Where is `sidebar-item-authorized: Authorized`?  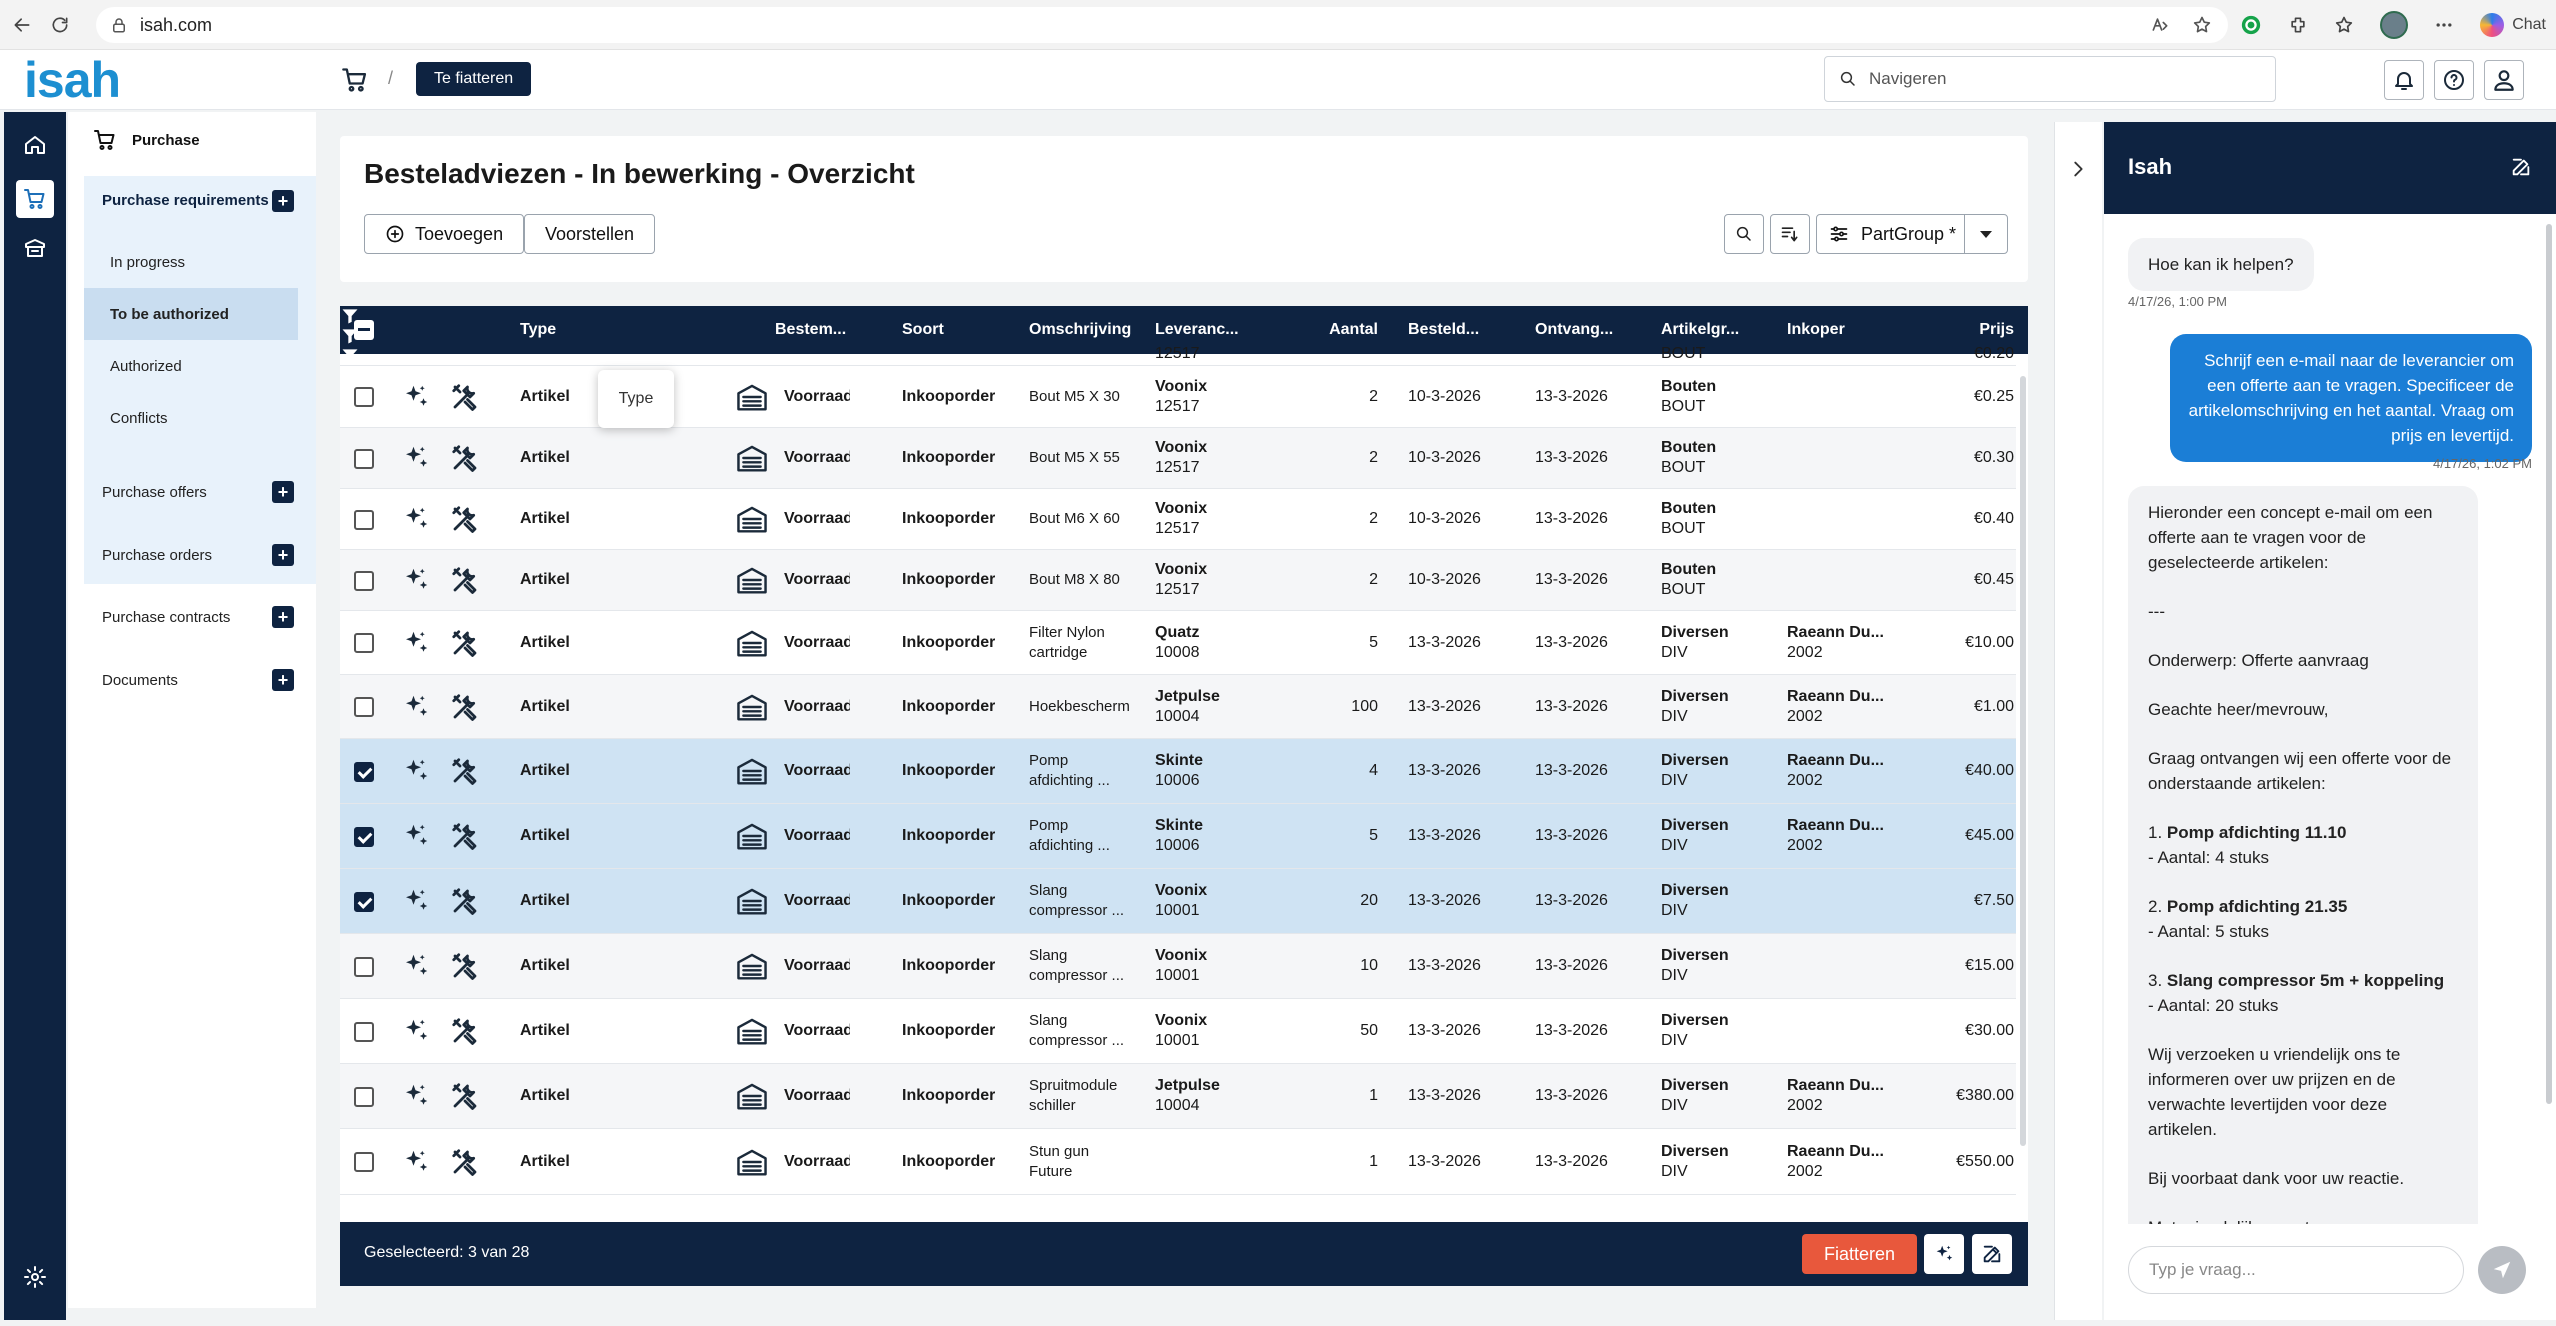
sidebar-item-authorized: Authorized is located at coordinates (146, 366).